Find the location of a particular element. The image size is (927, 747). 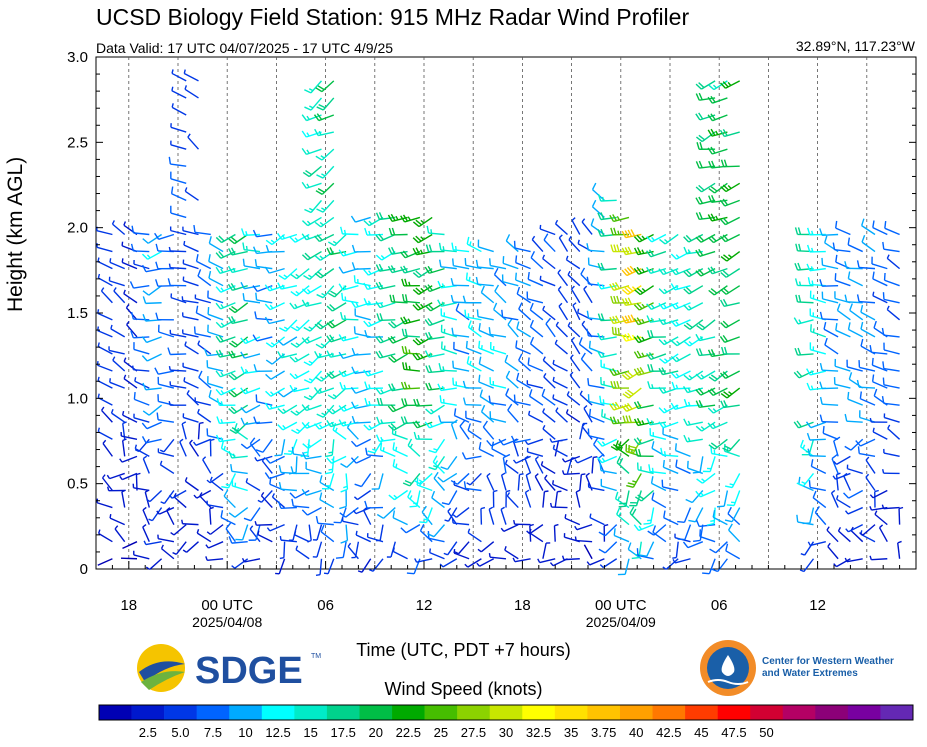

x-tick-label: 00 UTC is located at coordinates (227, 605).